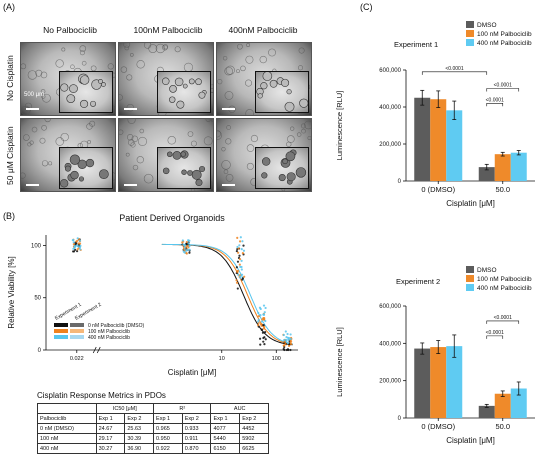 Image resolution: width=550 pixels, height=461 pixels. I want to click on legend-swatch, so click(470, 42).